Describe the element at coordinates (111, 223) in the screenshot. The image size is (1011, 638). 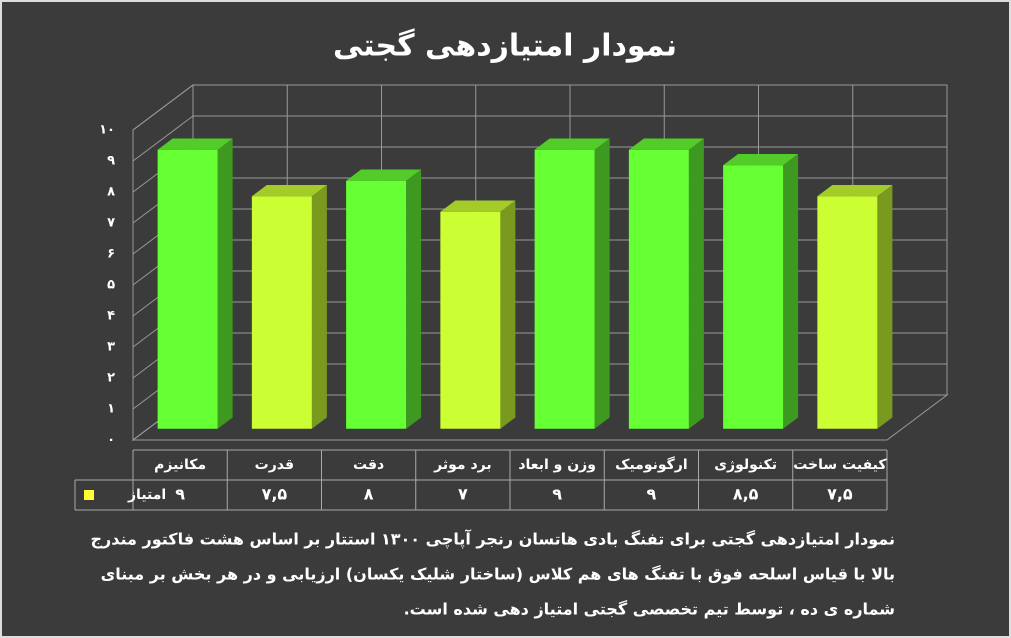
I see `y-tick-label: ۷` at that location.